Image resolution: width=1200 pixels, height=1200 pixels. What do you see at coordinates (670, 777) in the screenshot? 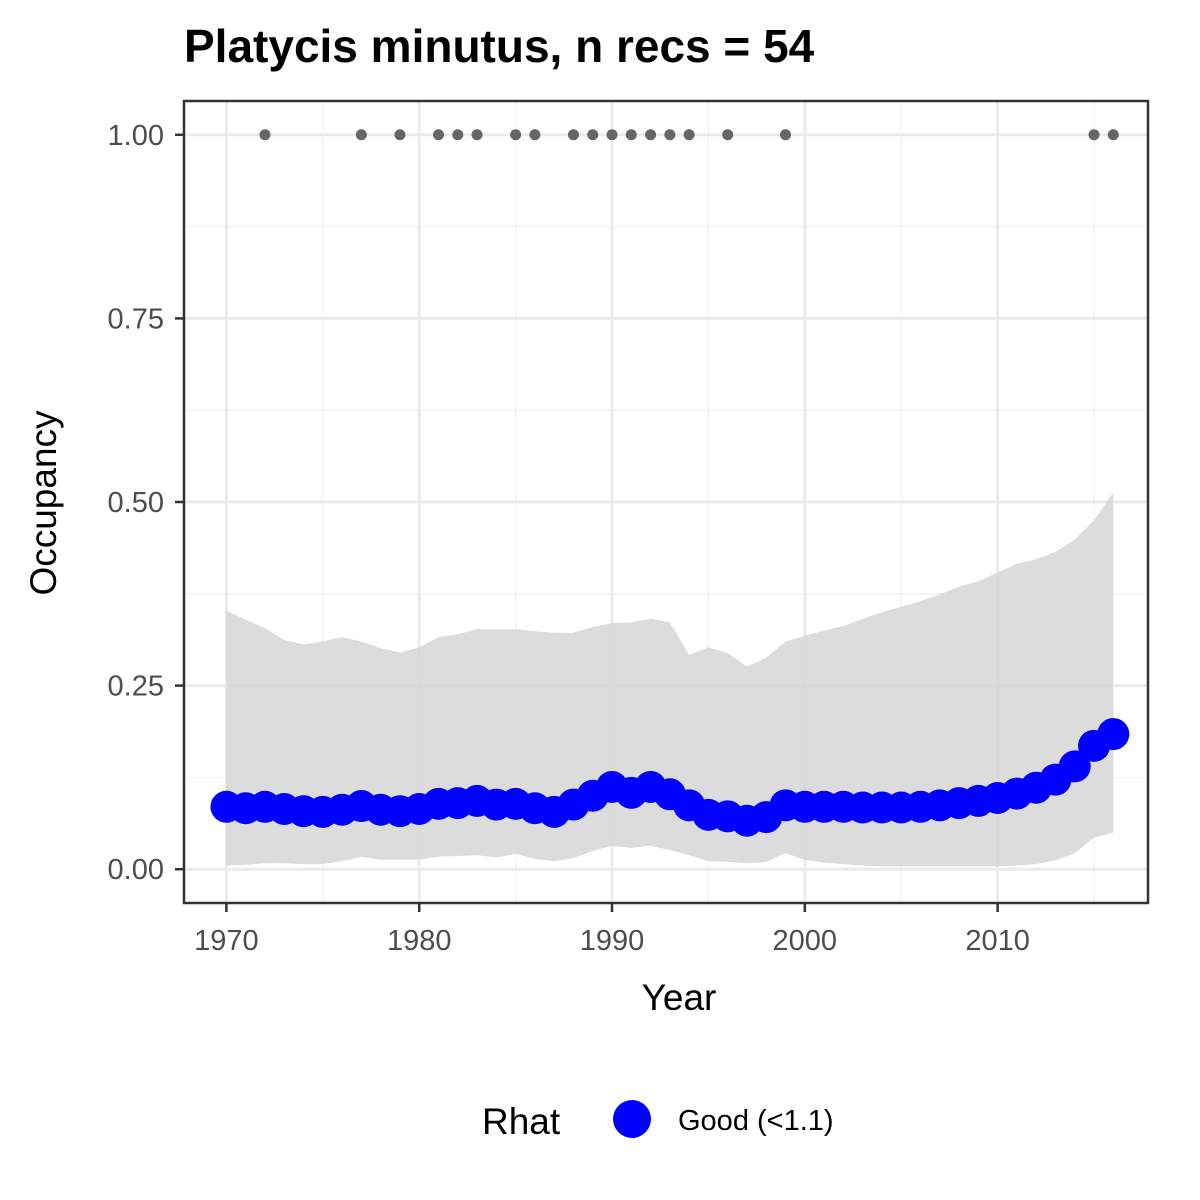
I see `occupancy-points` at bounding box center [670, 777].